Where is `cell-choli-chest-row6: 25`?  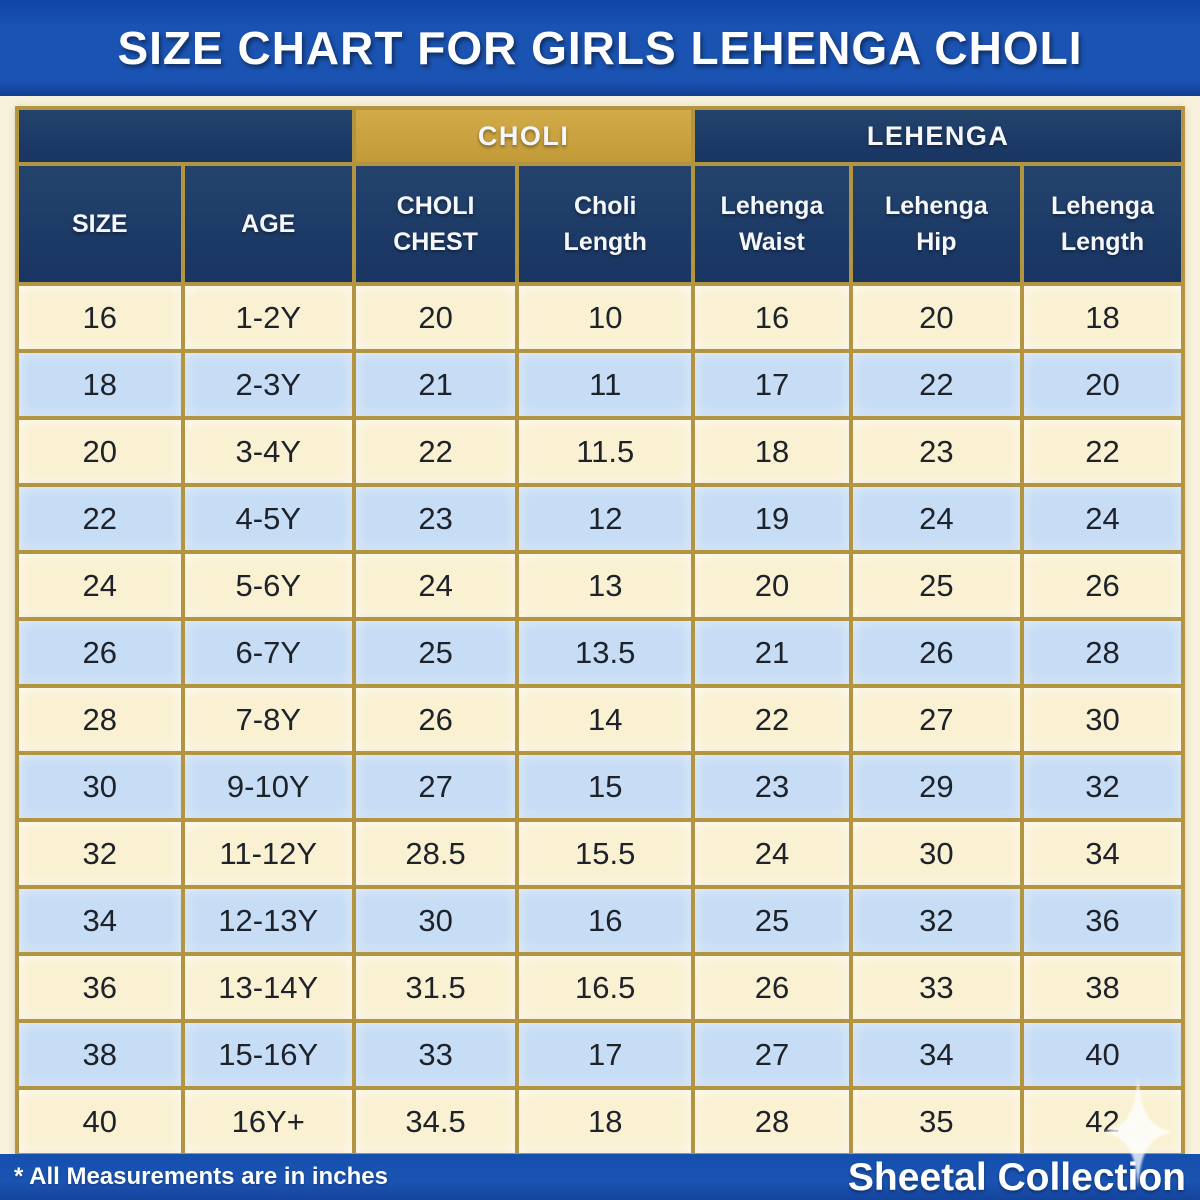 cell-choli-chest-row6: 25 is located at coordinates (435, 652).